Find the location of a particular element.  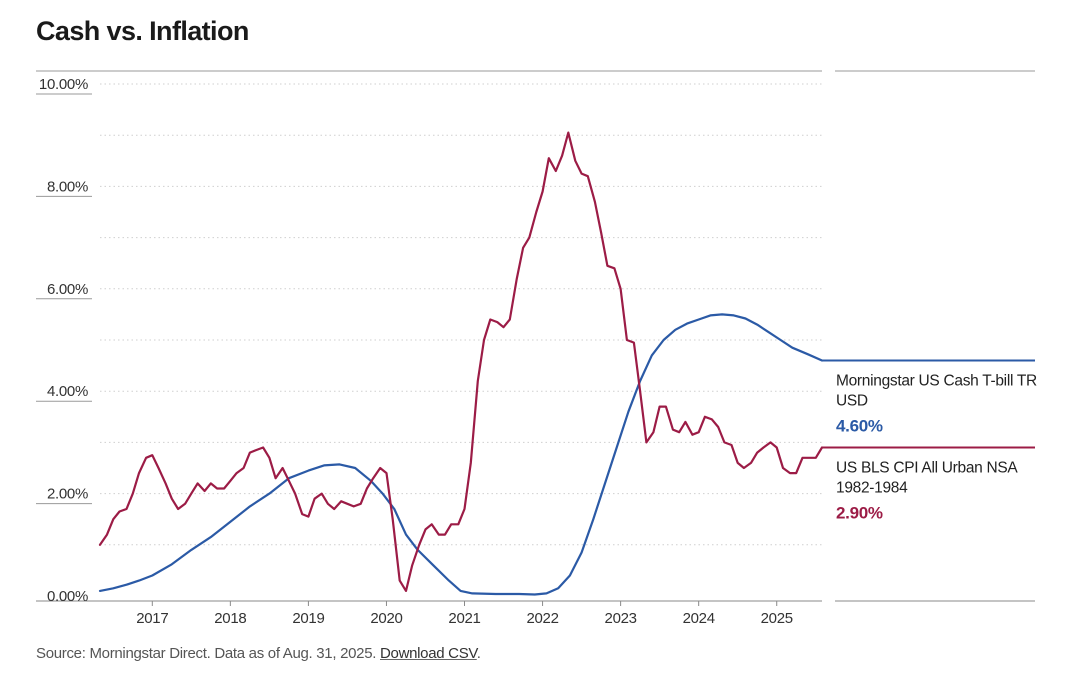

x-tick-label: 2021 is located at coordinates (464, 618).